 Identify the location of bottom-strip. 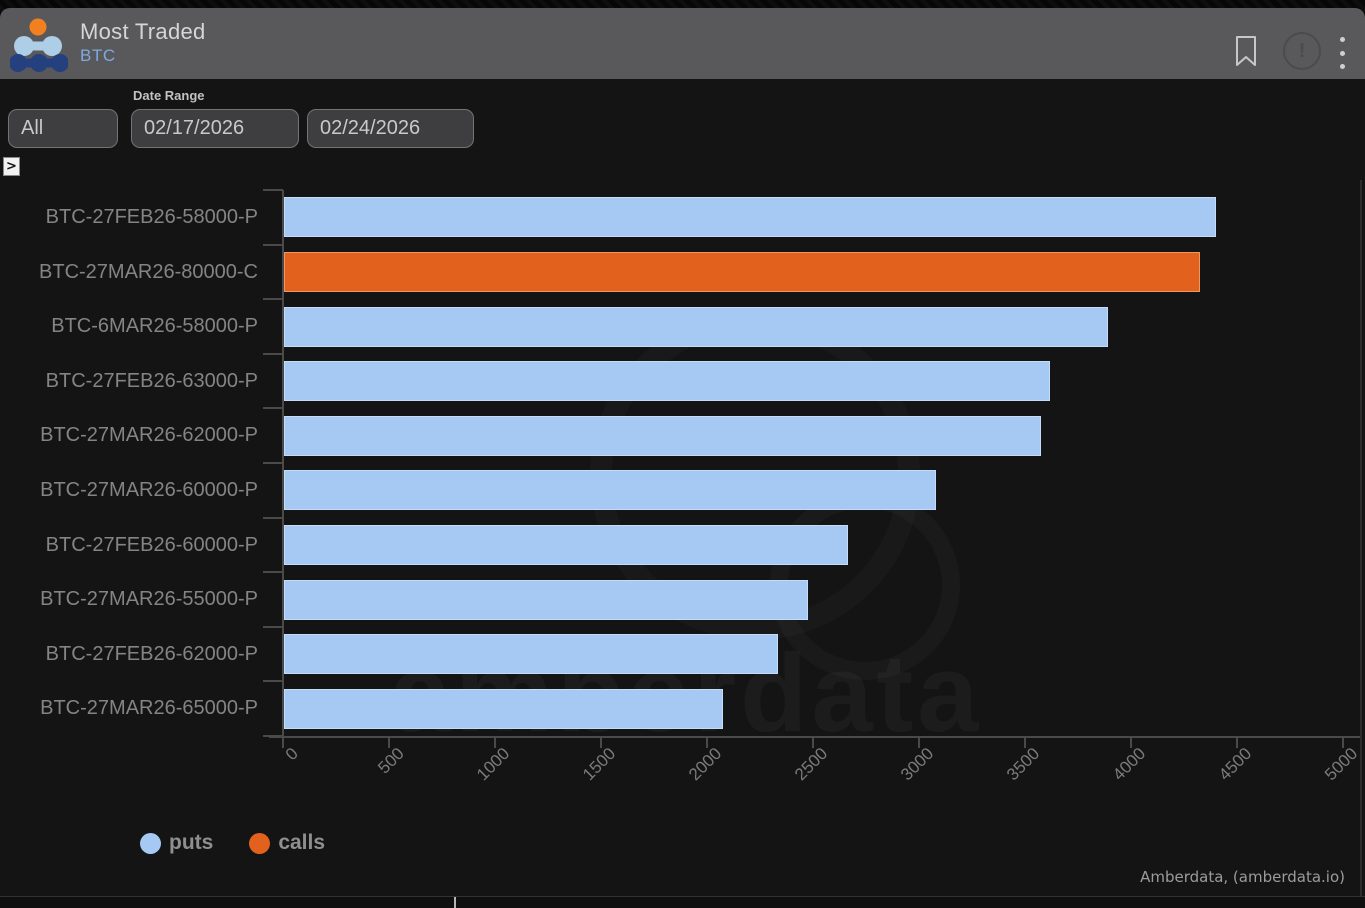
(682, 902).